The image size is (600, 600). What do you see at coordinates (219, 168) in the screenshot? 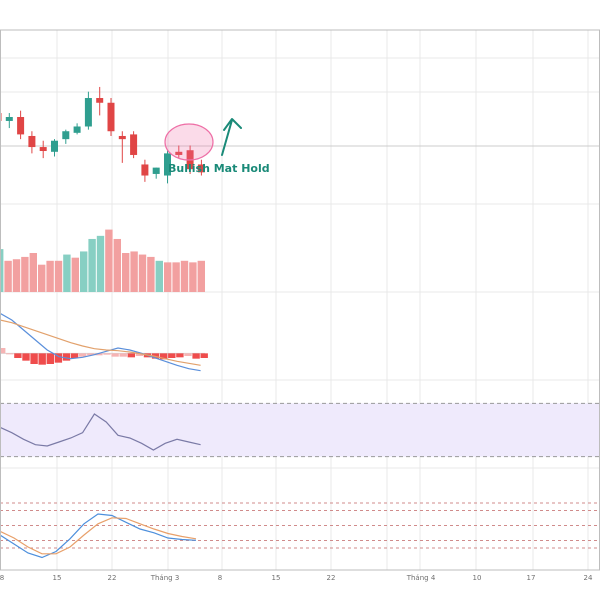
I see `pattern-label: Bullish Mat Hold` at bounding box center [219, 168].